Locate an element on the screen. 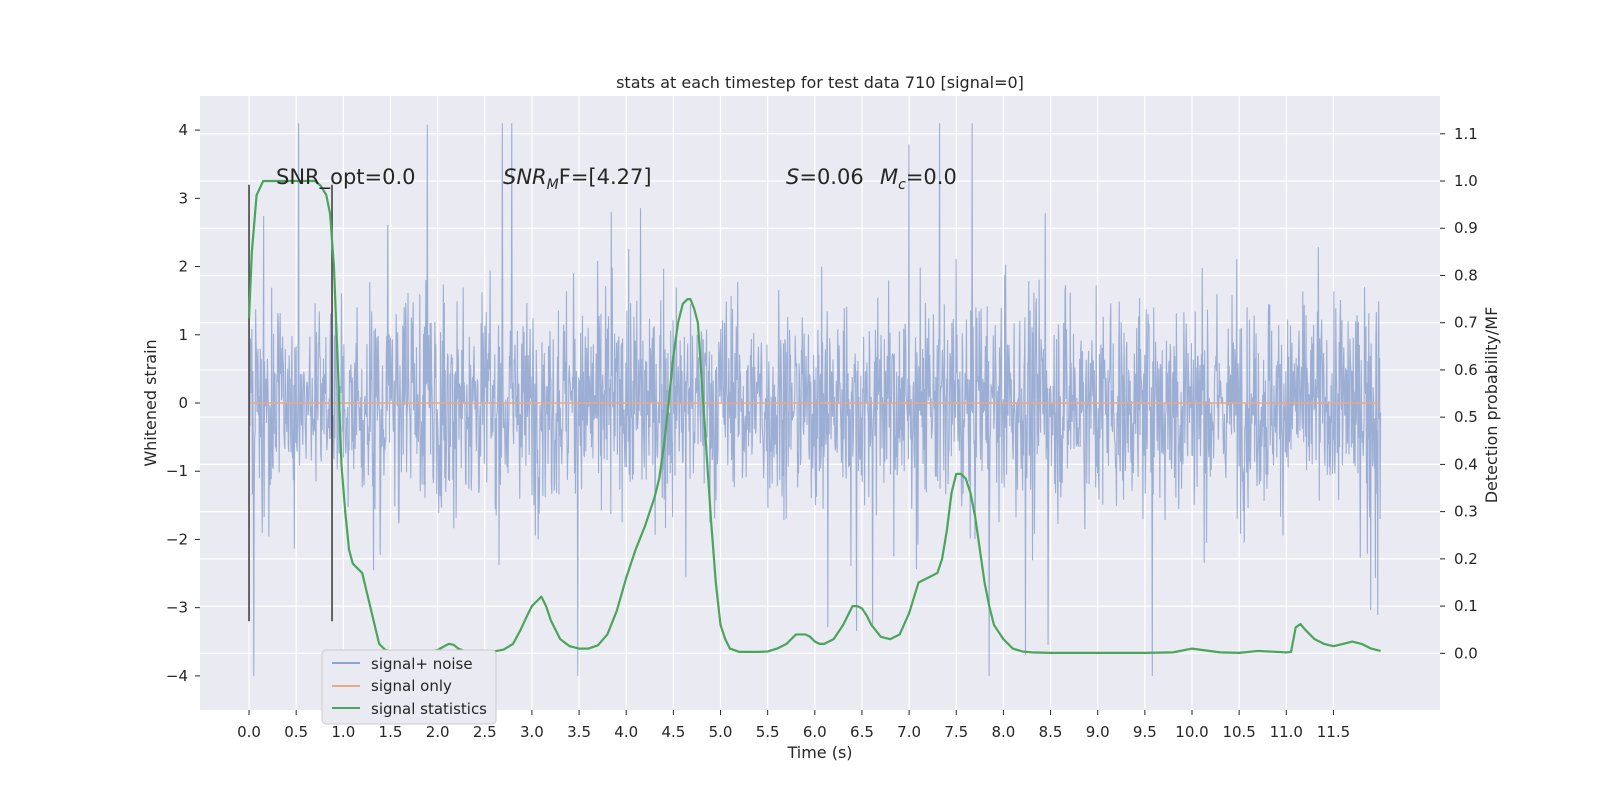  x-tick-label: 8.0 is located at coordinates (1003, 732).